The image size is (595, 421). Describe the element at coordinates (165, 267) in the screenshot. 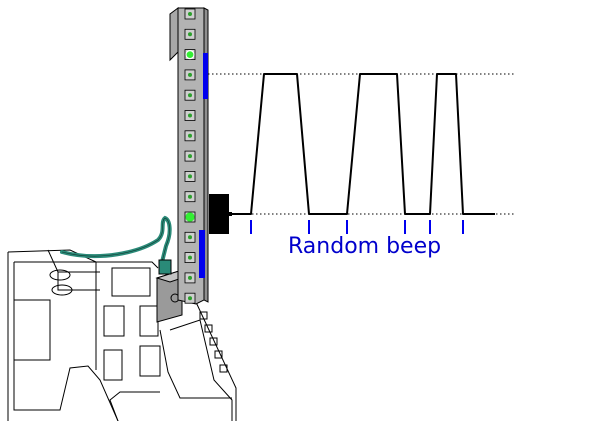

I see `cable-plug` at that location.